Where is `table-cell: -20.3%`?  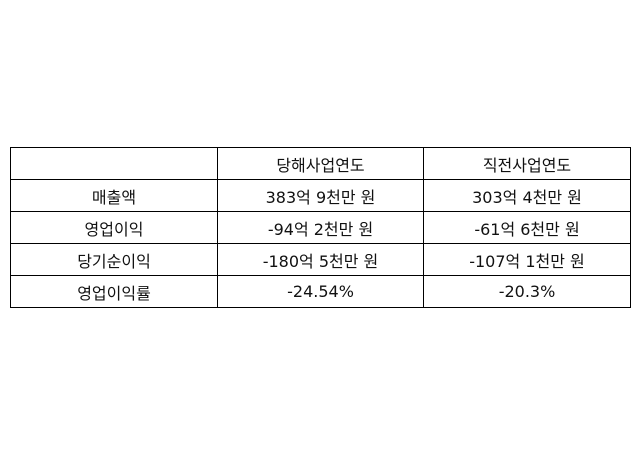 table-cell: -20.3% is located at coordinates (527, 291).